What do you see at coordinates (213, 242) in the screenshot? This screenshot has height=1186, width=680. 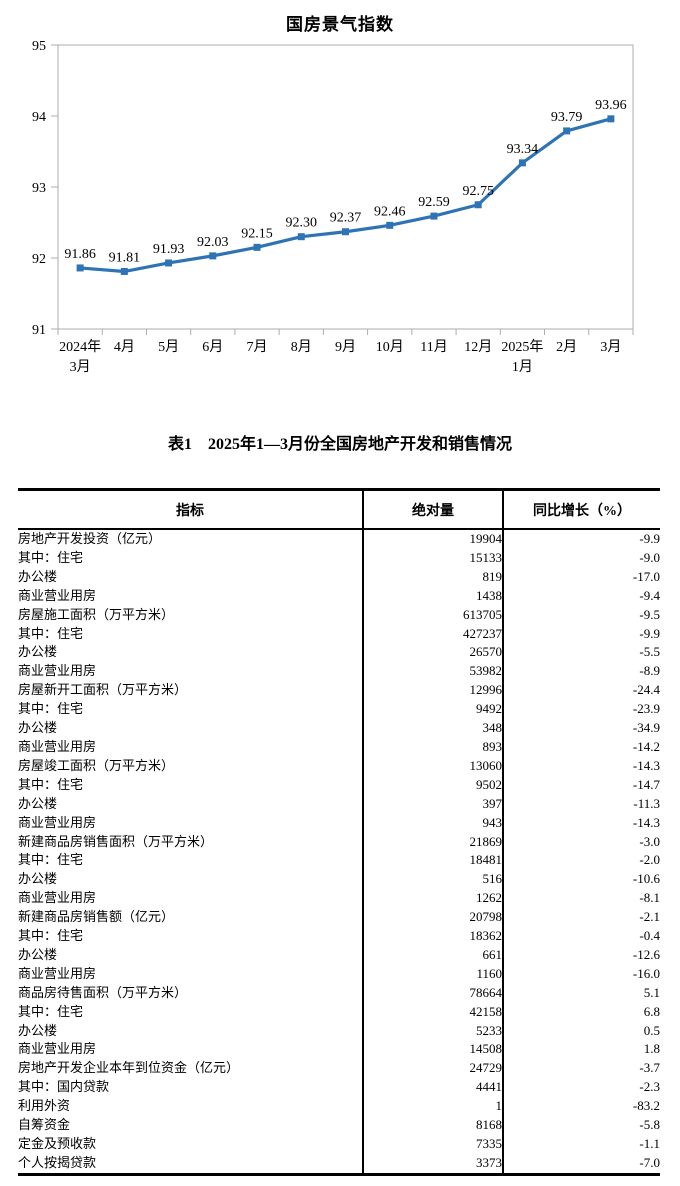 I see `data-point-label: 92.03` at bounding box center [213, 242].